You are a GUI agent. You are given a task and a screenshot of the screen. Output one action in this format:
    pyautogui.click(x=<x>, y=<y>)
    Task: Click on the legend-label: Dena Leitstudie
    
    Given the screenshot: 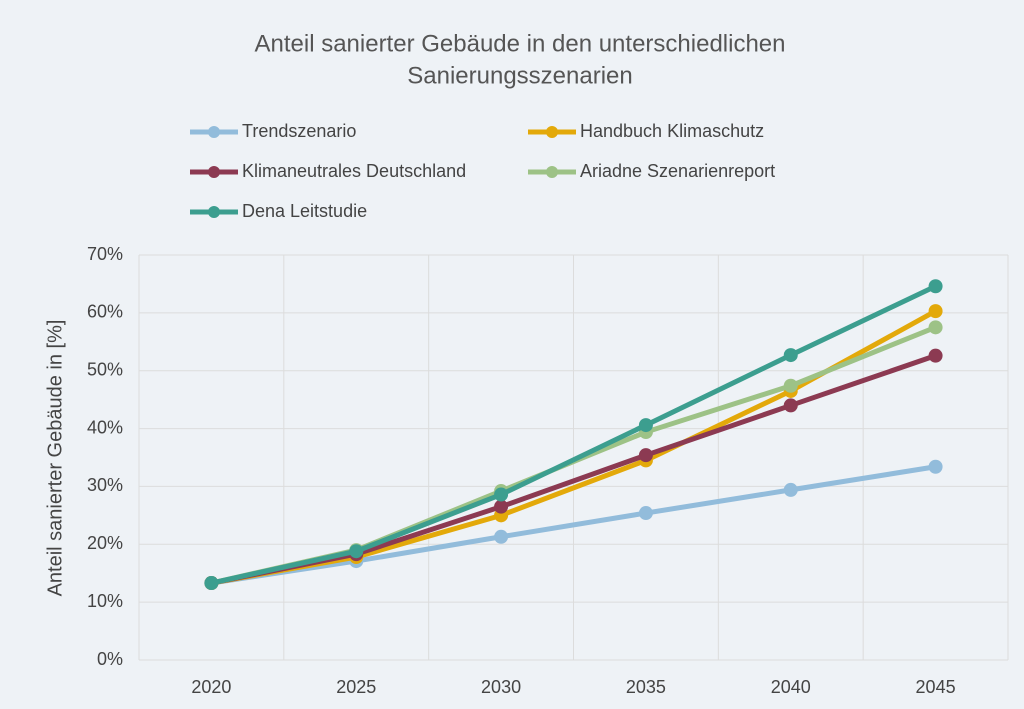 What is the action you would take?
    pyautogui.click(x=304, y=211)
    